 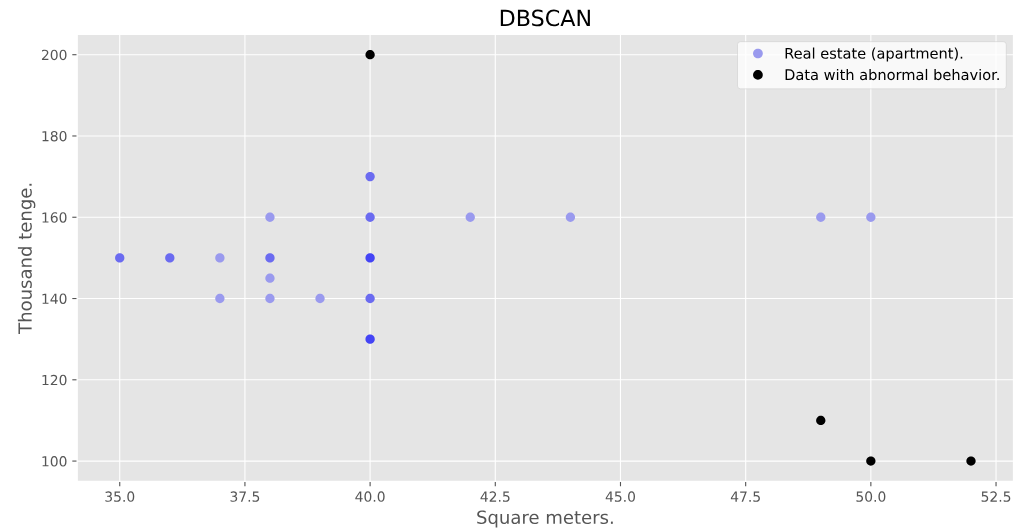 What do you see at coordinates (54, 461) in the screenshot?
I see `y-tick-label: 100` at bounding box center [54, 461].